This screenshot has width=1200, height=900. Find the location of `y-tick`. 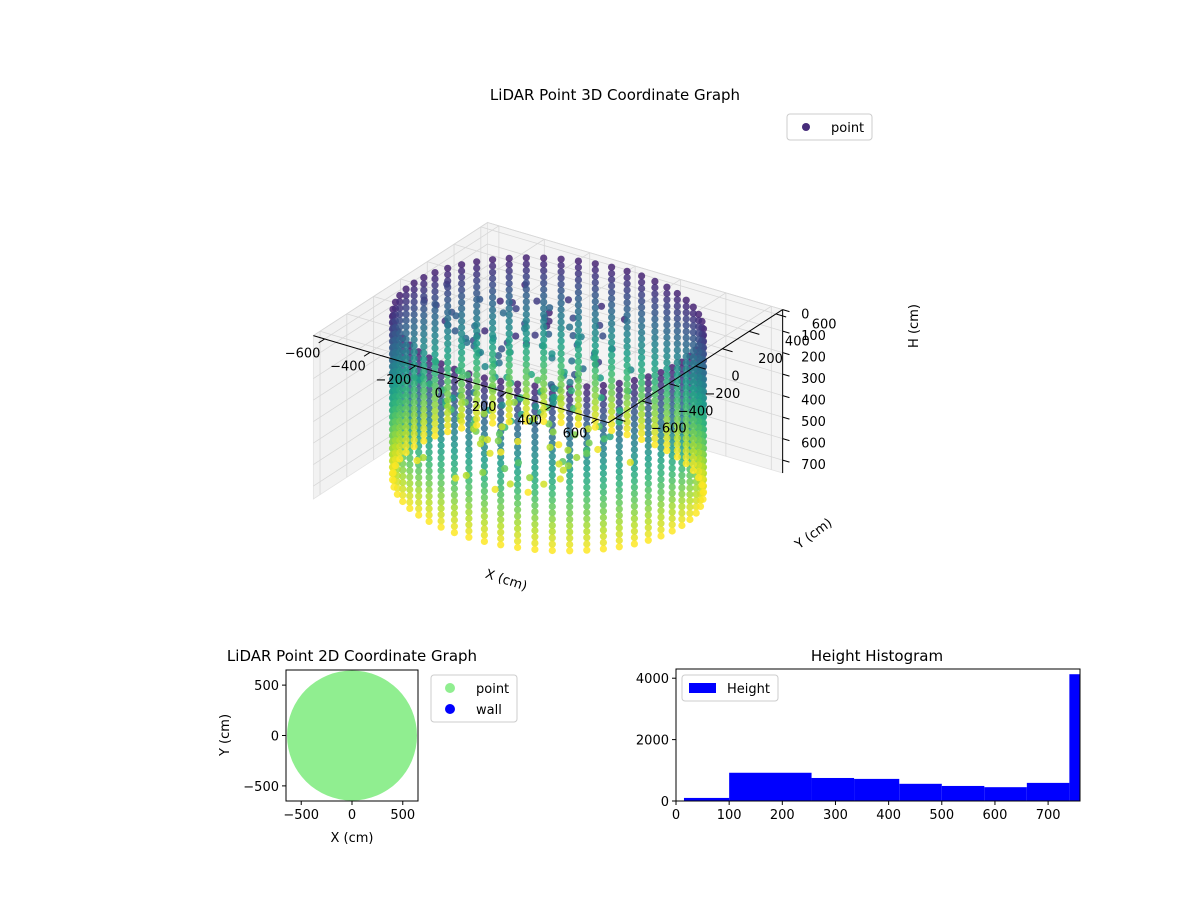

y-tick is located at coordinates (647, 402).